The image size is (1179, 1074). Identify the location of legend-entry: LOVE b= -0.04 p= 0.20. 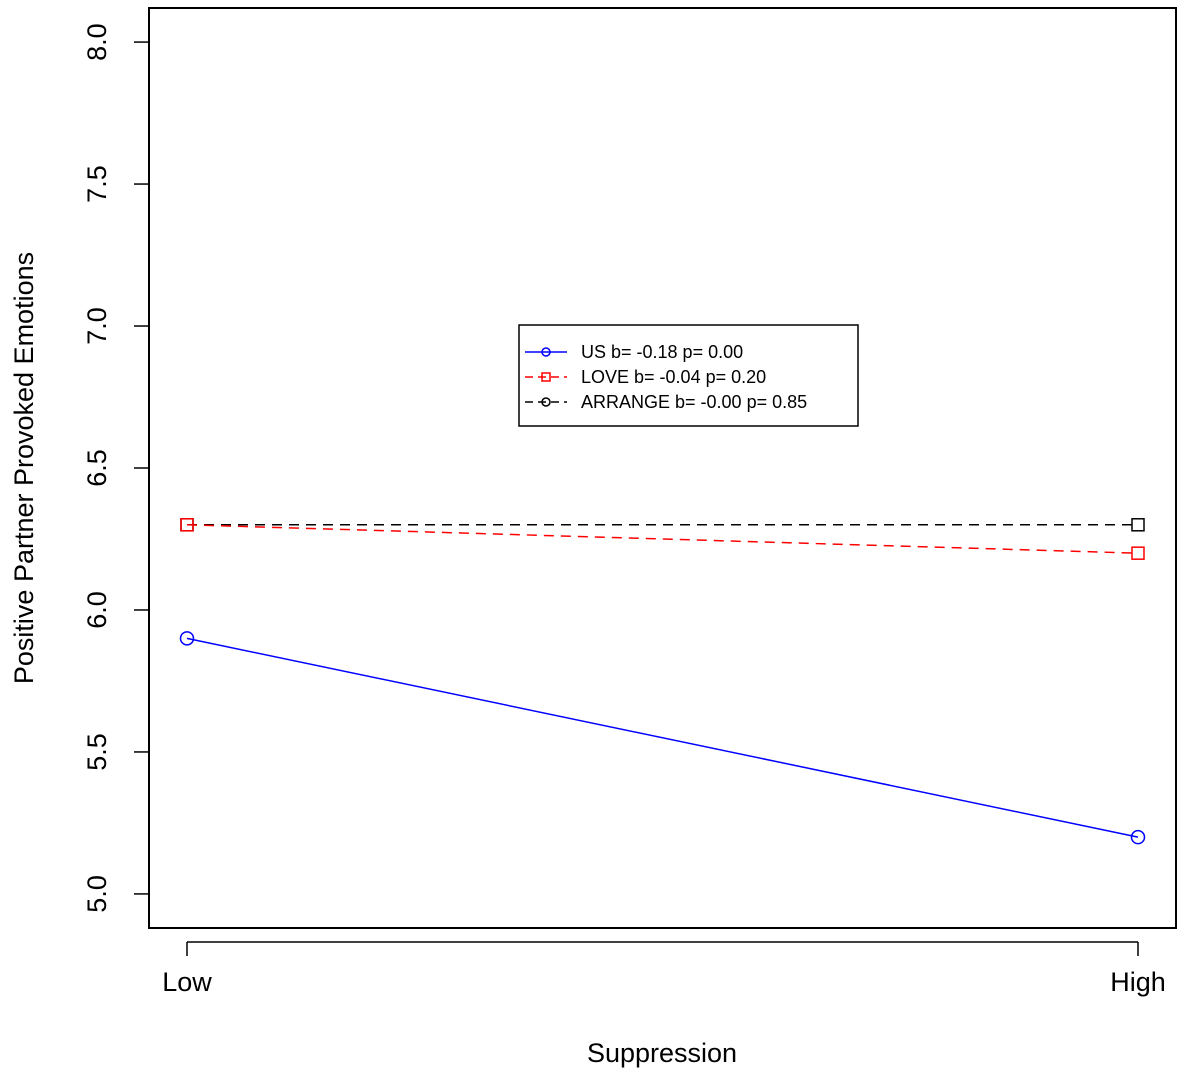
(645, 377).